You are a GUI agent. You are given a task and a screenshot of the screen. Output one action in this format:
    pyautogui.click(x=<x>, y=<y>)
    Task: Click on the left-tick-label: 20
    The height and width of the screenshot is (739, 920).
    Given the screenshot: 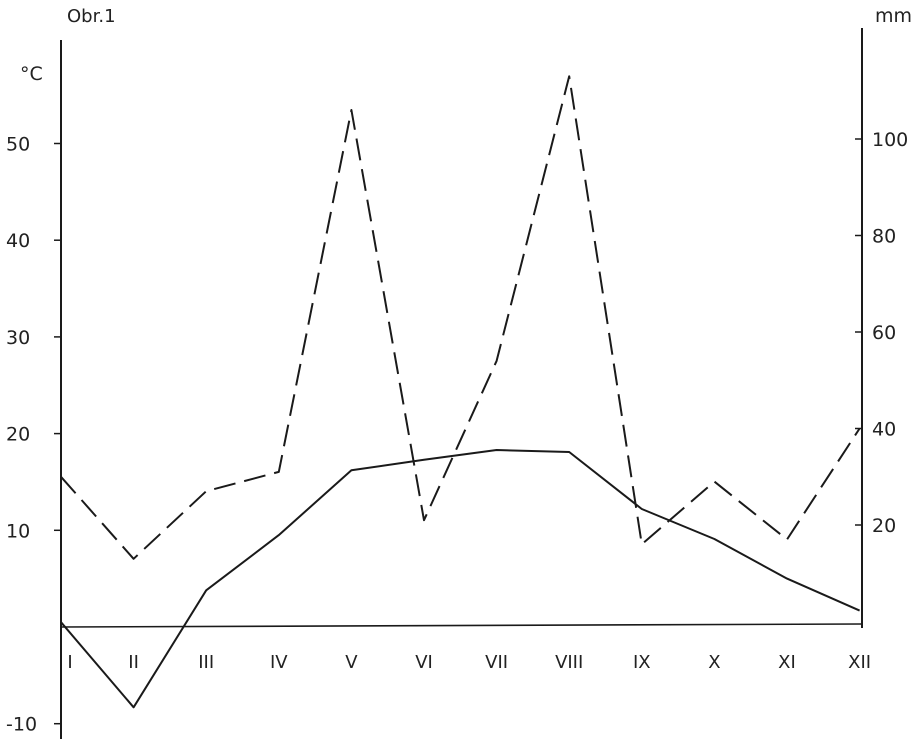 What is the action you would take?
    pyautogui.click(x=18, y=435)
    